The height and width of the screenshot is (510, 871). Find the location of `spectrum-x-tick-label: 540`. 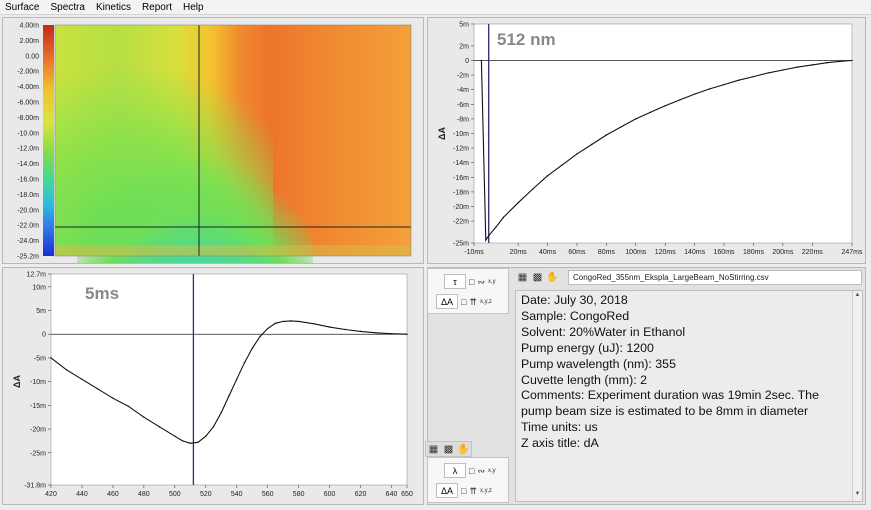

spectrum-x-tick-label: 540 is located at coordinates (237, 494).